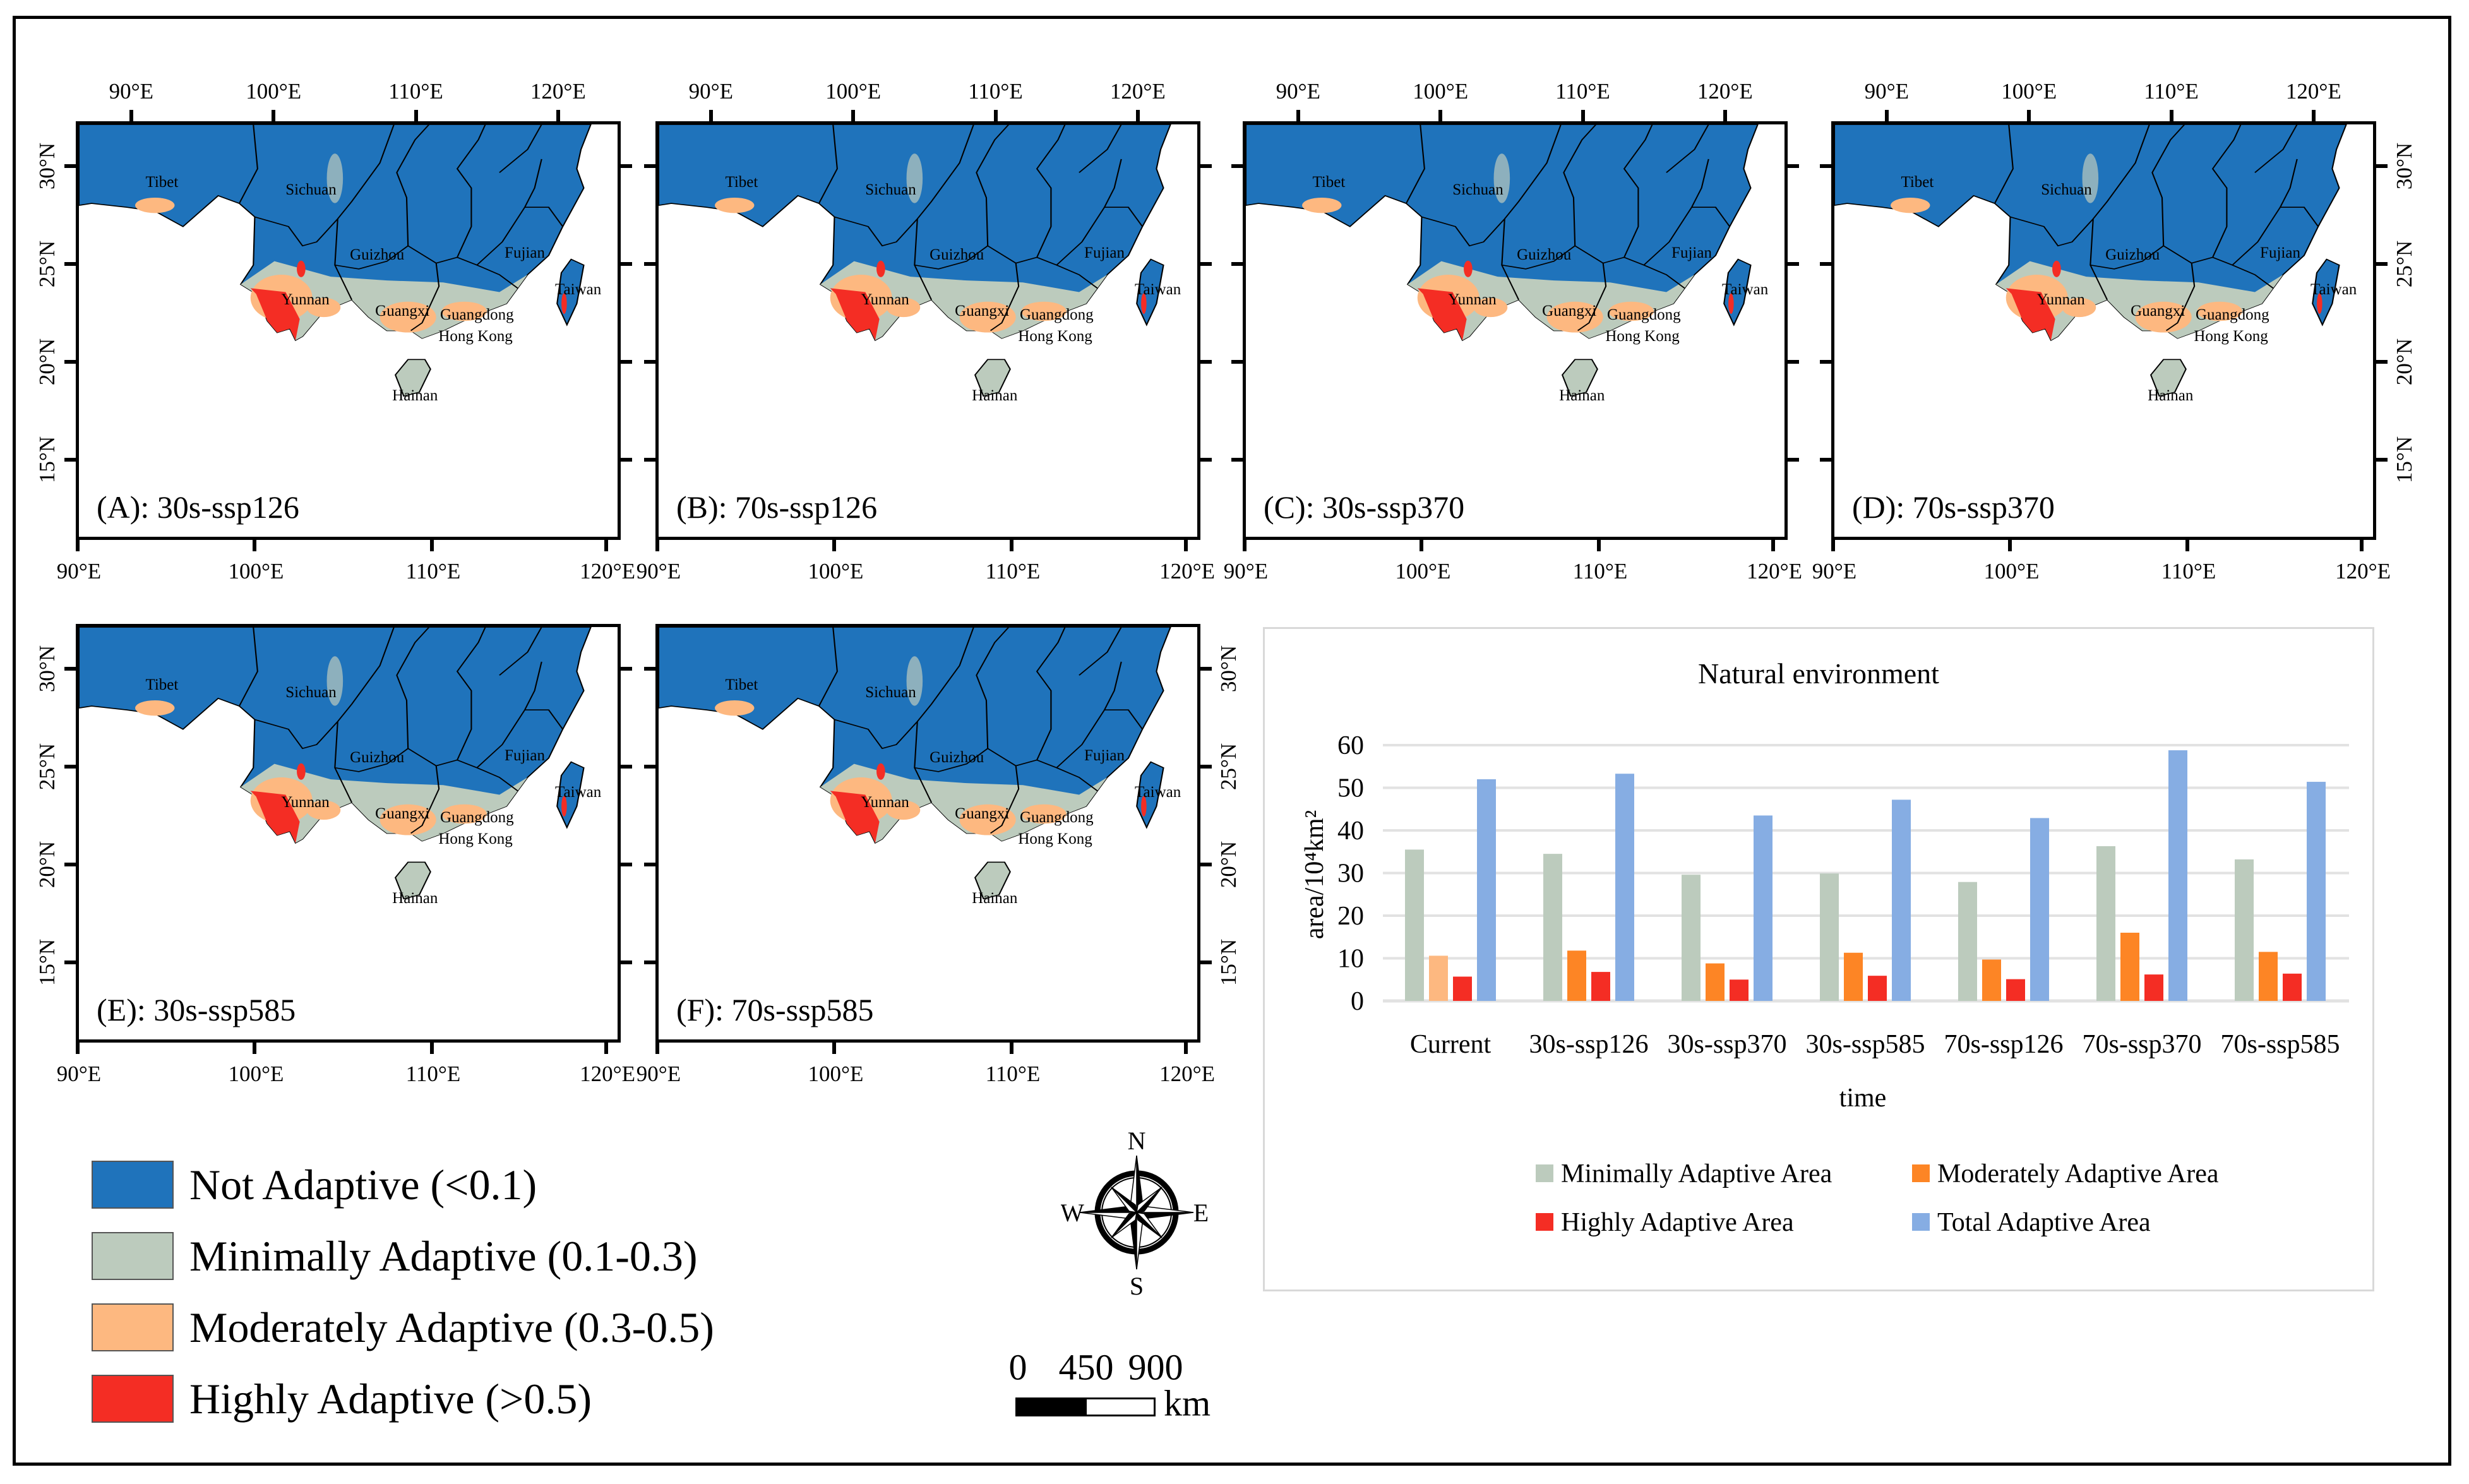 This screenshot has height=1484, width=2469. I want to click on legend-label: Not Adaptive (<0.1), so click(363, 1184).